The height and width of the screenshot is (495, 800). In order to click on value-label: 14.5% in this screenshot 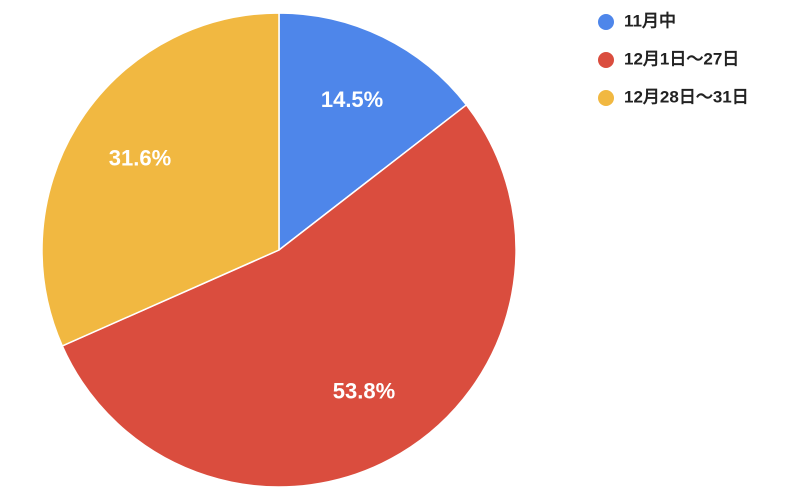, I will do `click(352, 99)`.